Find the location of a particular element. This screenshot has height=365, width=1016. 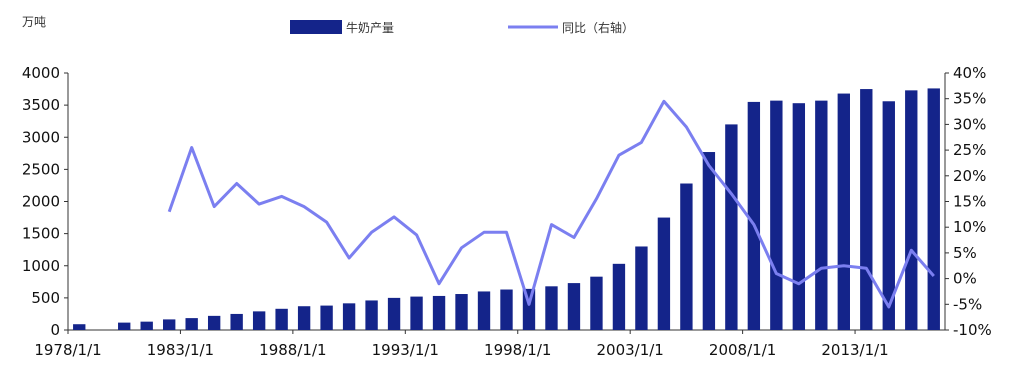

bar-1992 is located at coordinates (394, 313).